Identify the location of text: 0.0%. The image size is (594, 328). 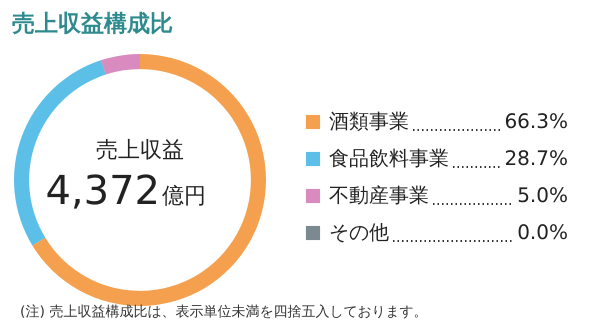
(542, 232).